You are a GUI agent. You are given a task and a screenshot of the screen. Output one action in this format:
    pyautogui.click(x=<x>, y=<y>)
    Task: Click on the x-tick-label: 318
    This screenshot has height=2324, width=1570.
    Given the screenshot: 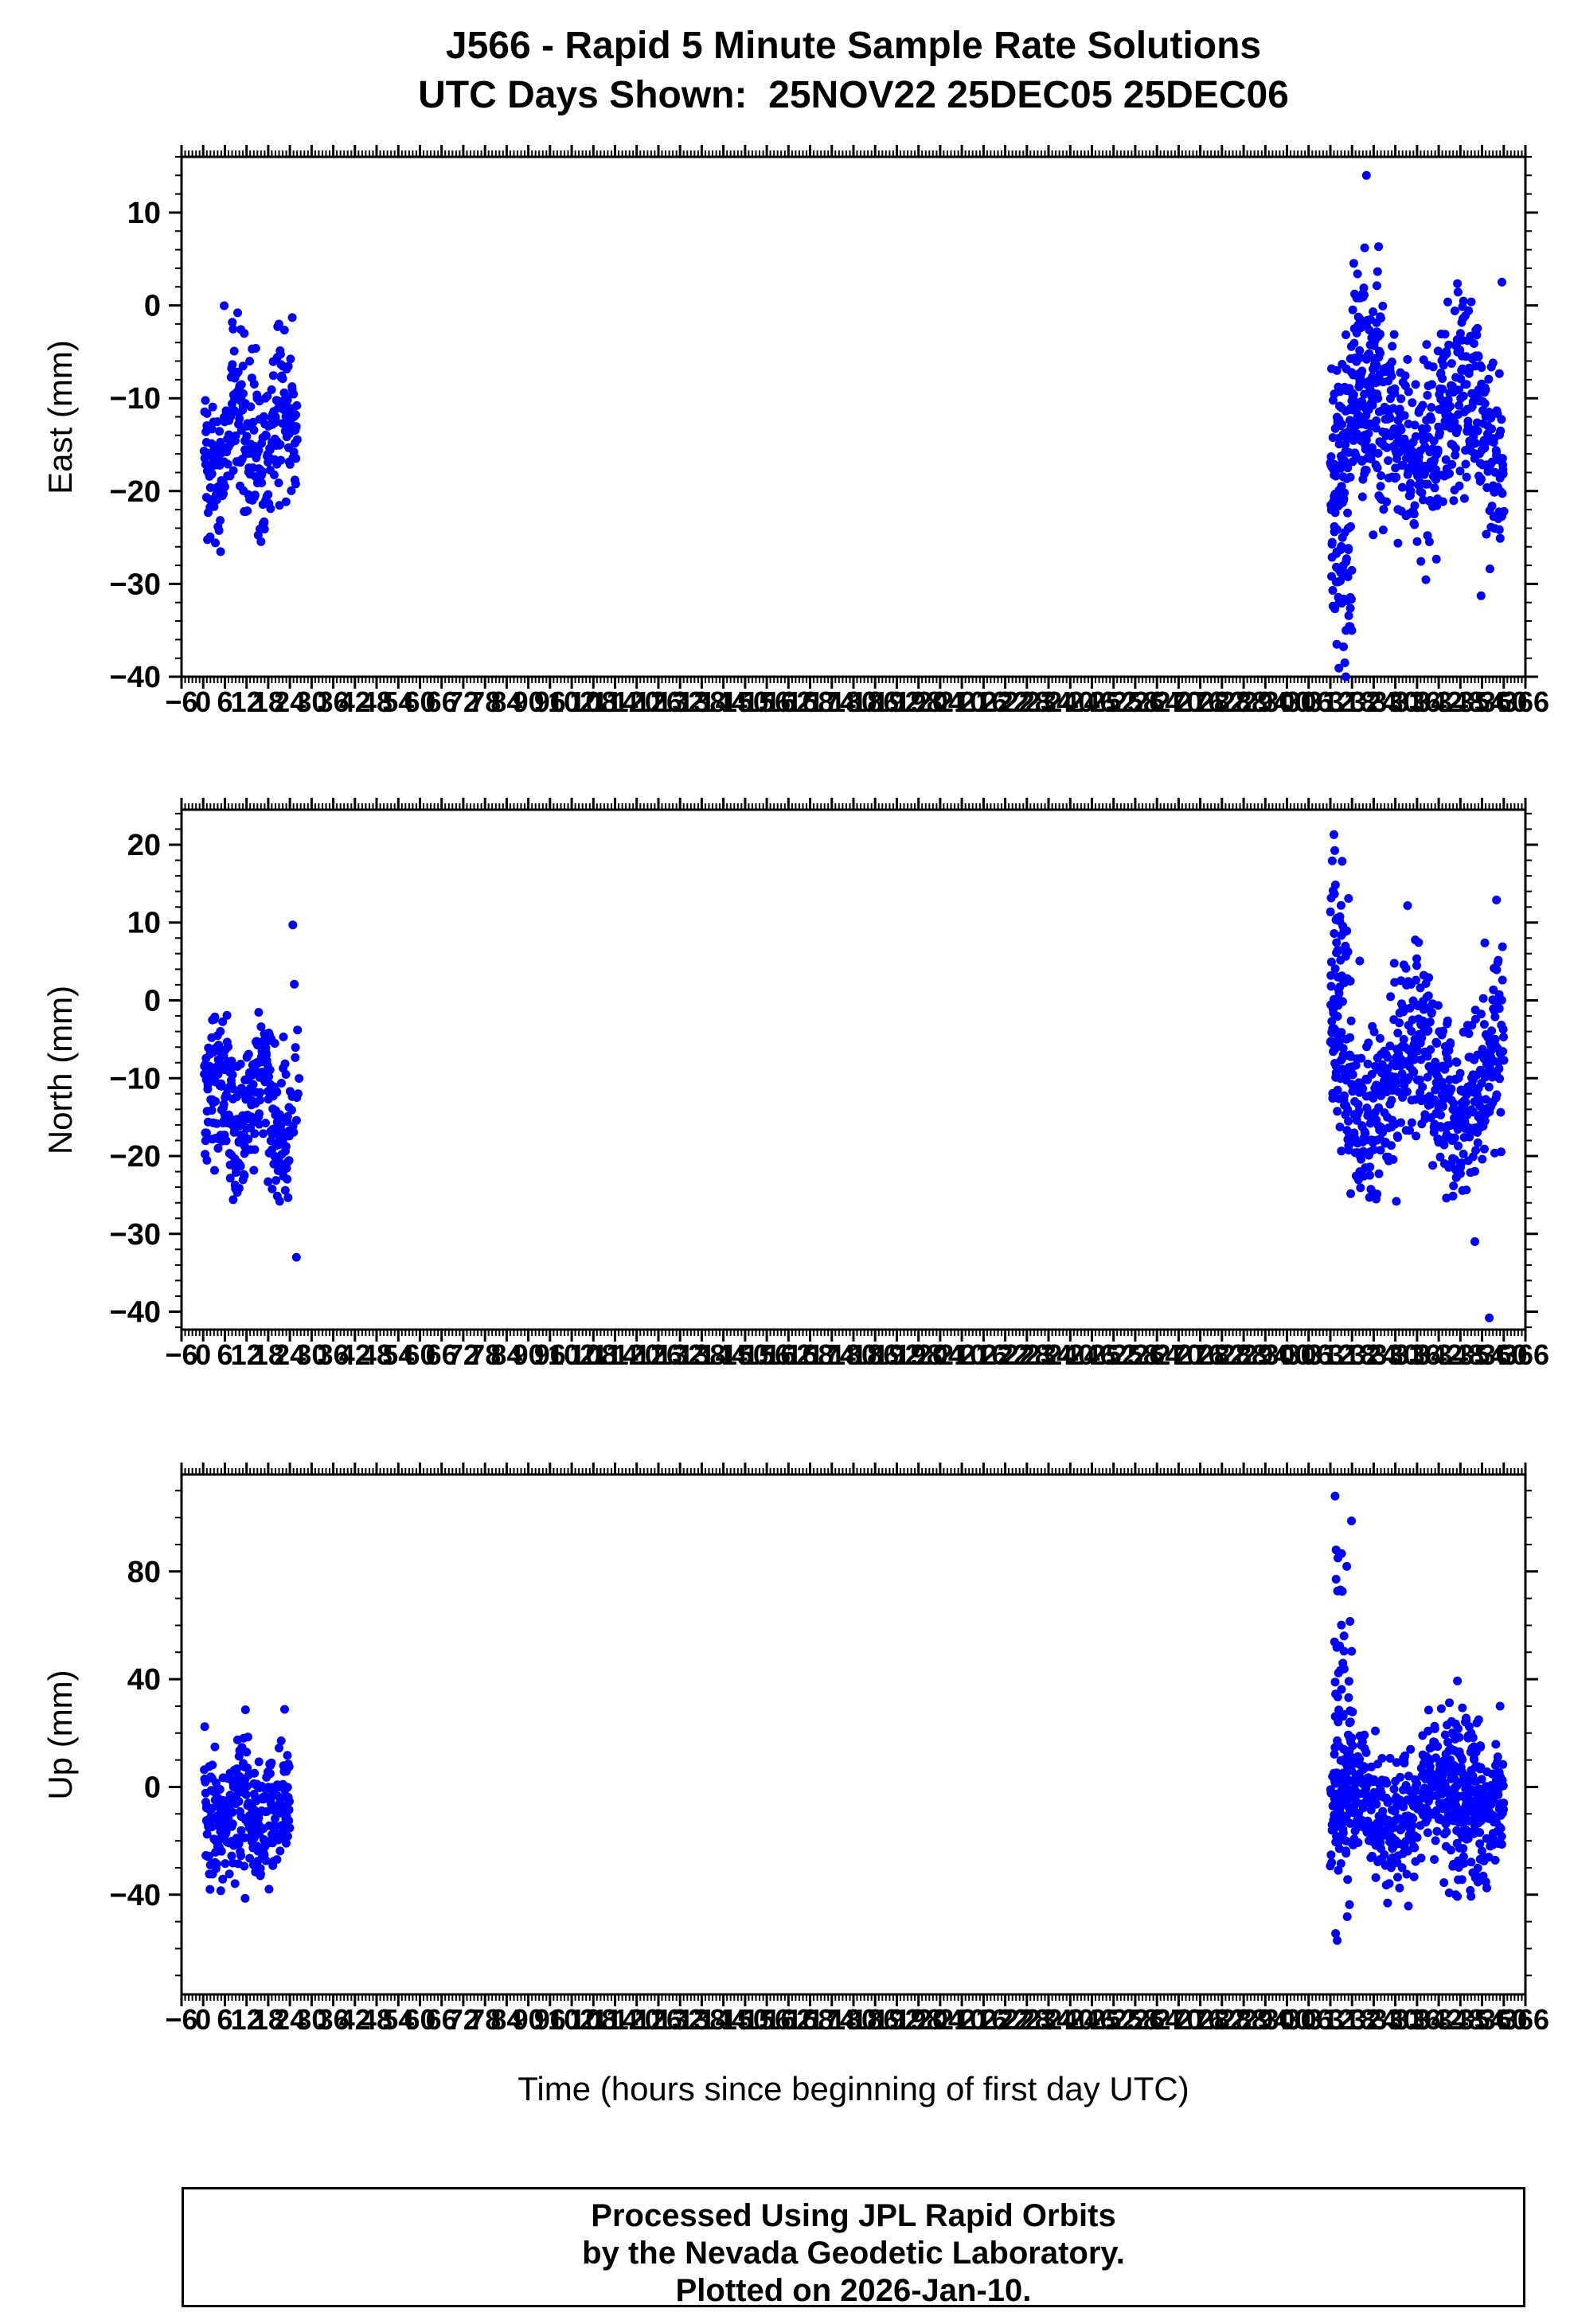 What is the action you would take?
    pyautogui.click(x=1352, y=702)
    